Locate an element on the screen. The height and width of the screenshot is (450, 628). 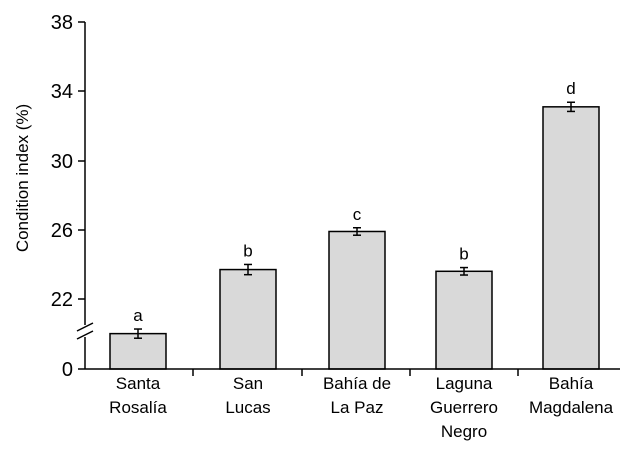
x-tick-label: San is located at coordinates (248, 383).